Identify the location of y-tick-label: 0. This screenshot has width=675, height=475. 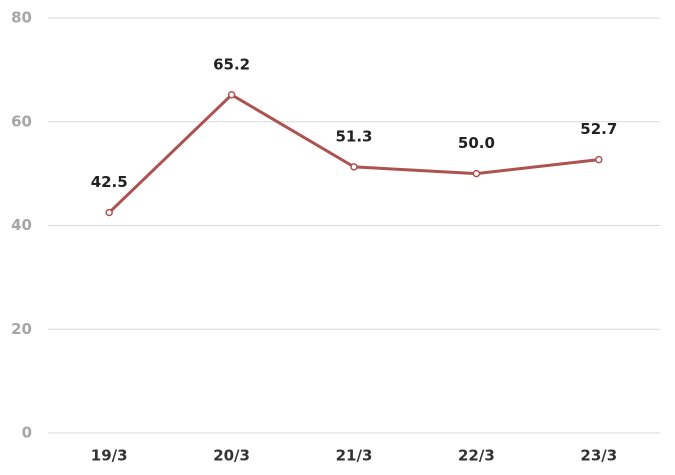
(27, 433).